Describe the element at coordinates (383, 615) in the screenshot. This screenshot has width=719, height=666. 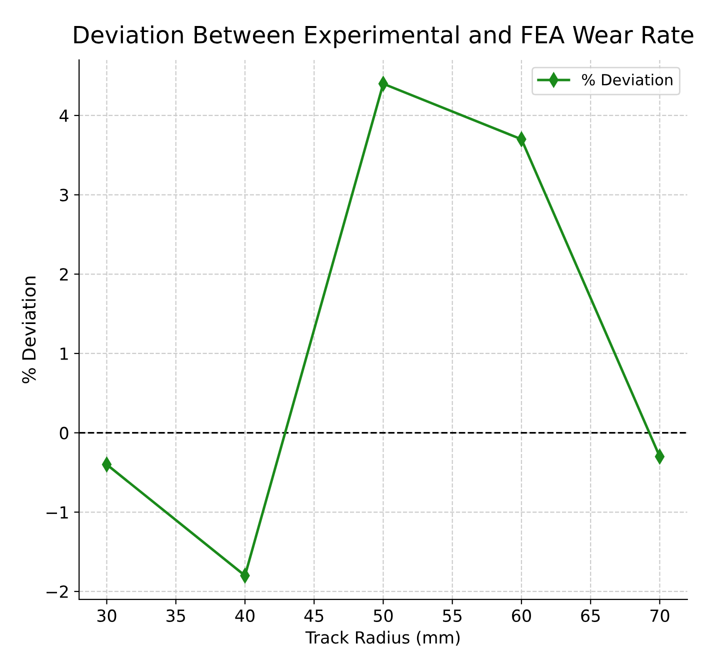
I see `x-tick-label: 50` at that location.